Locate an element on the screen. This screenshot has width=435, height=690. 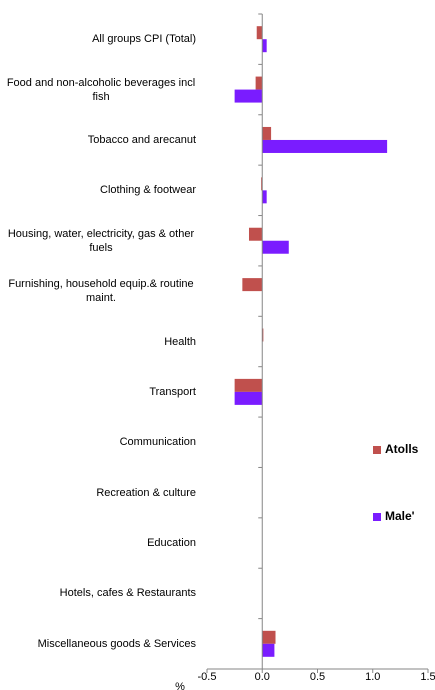
category-label-box: Transport is located at coordinates (98, 392).